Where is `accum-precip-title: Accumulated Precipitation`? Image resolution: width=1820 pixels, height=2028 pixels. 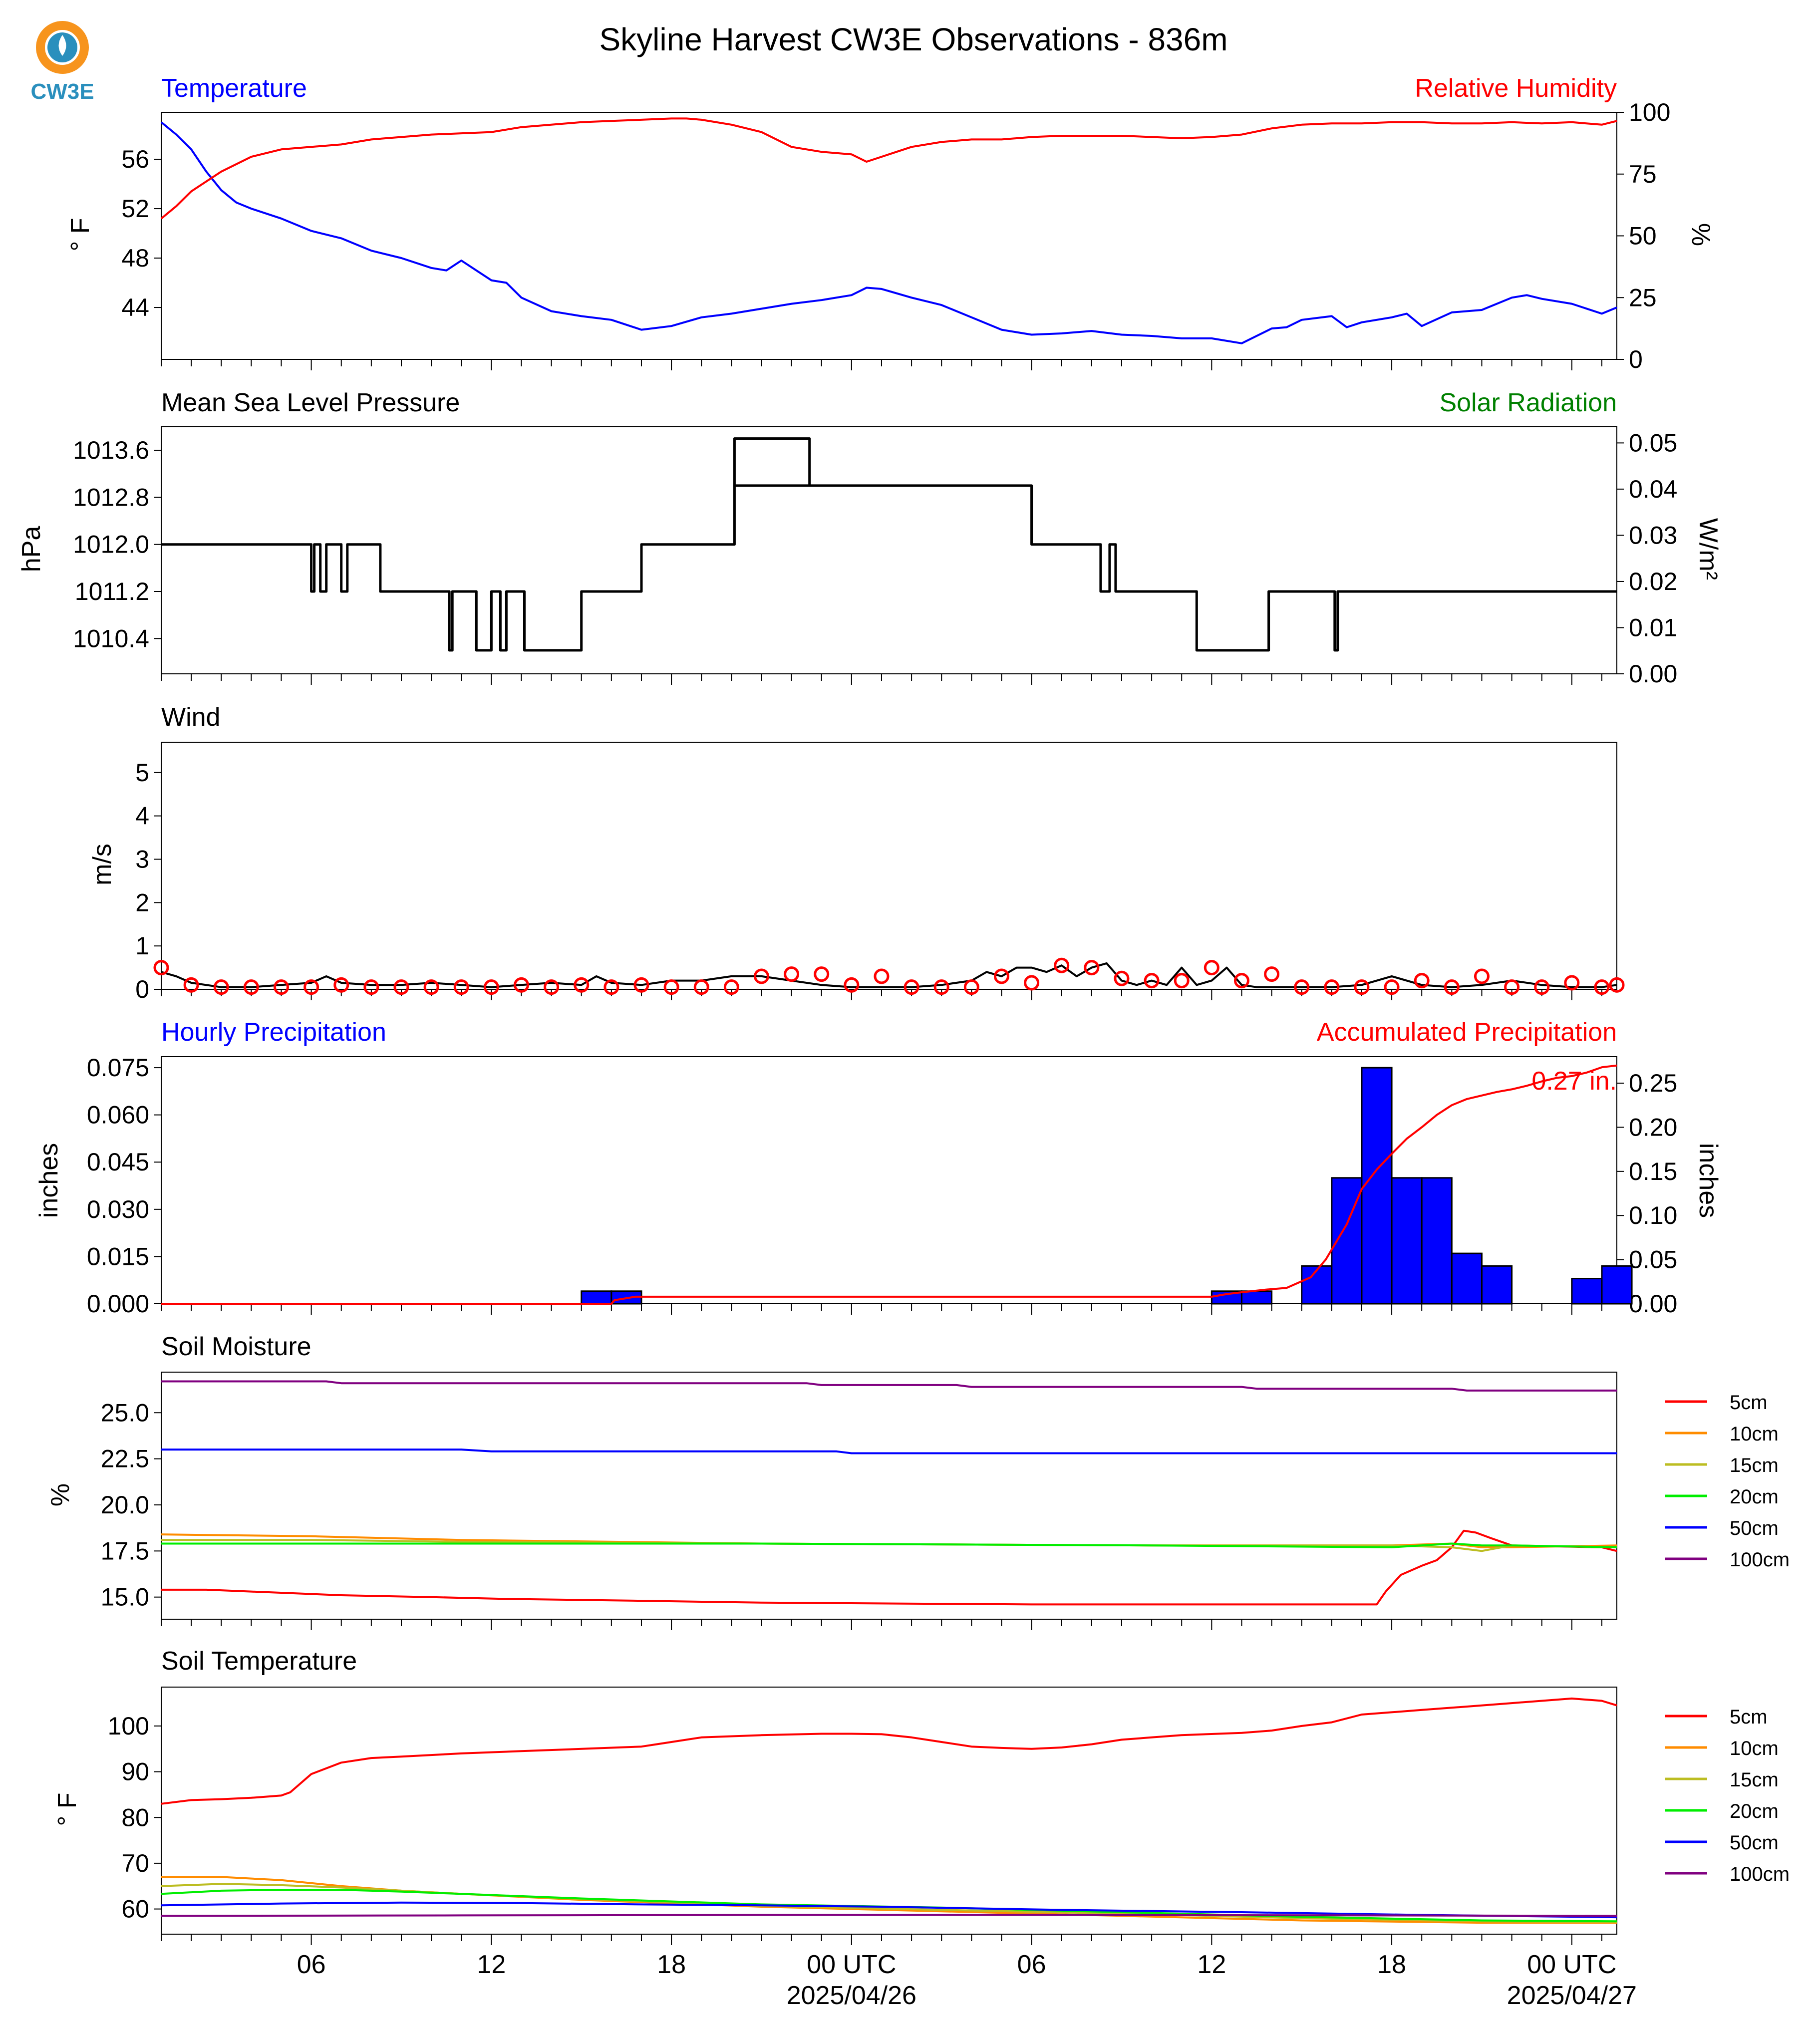
accum-precip-title: Accumulated Precipitation is located at coordinates (1467, 1032).